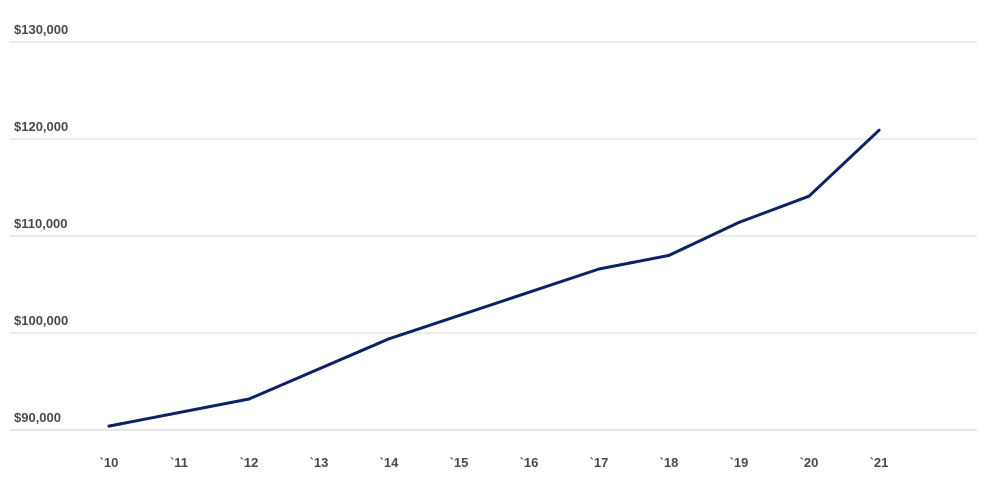 Image resolution: width=987 pixels, height=495 pixels. What do you see at coordinates (319, 462) in the screenshot?
I see `x-tick-label: `13` at bounding box center [319, 462].